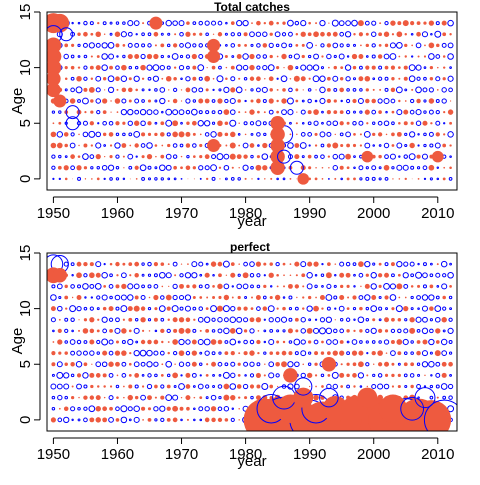  Describe the element at coordinates (251, 221) in the screenshot. I see `x-axis-title: year` at that location.